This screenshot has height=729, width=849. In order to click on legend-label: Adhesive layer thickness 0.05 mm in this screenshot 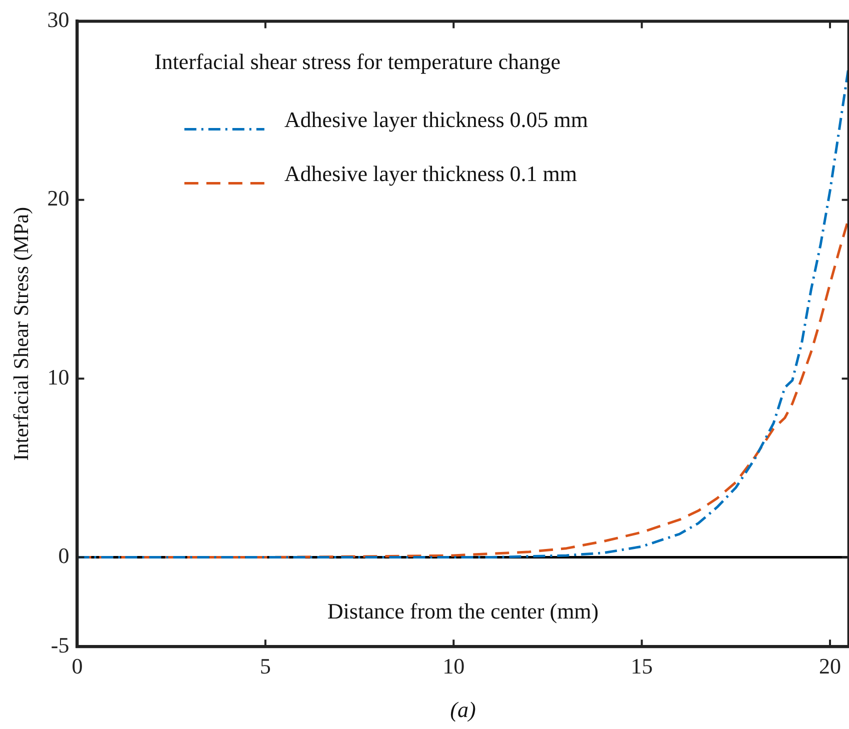, I will do `click(436, 119)`.